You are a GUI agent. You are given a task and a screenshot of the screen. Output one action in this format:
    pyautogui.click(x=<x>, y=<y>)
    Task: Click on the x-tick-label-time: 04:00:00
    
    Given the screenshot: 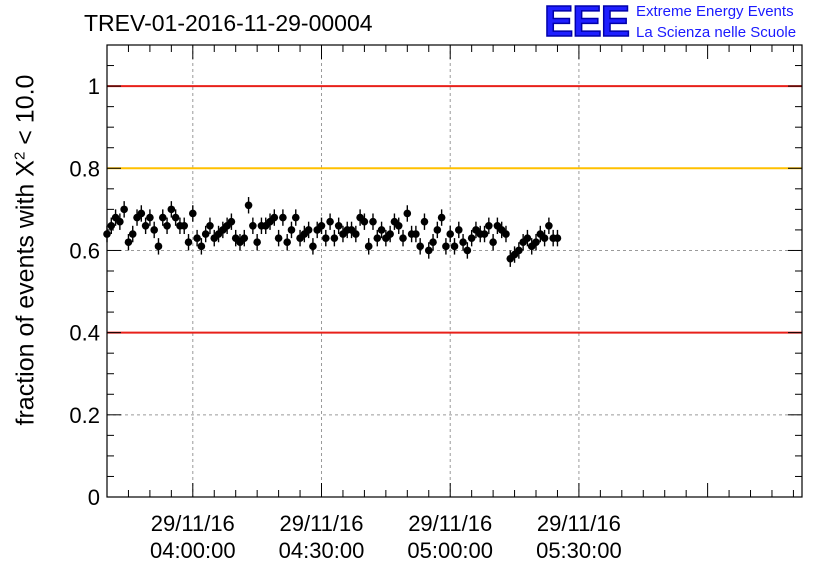 What is the action you would take?
    pyautogui.click(x=193, y=550)
    